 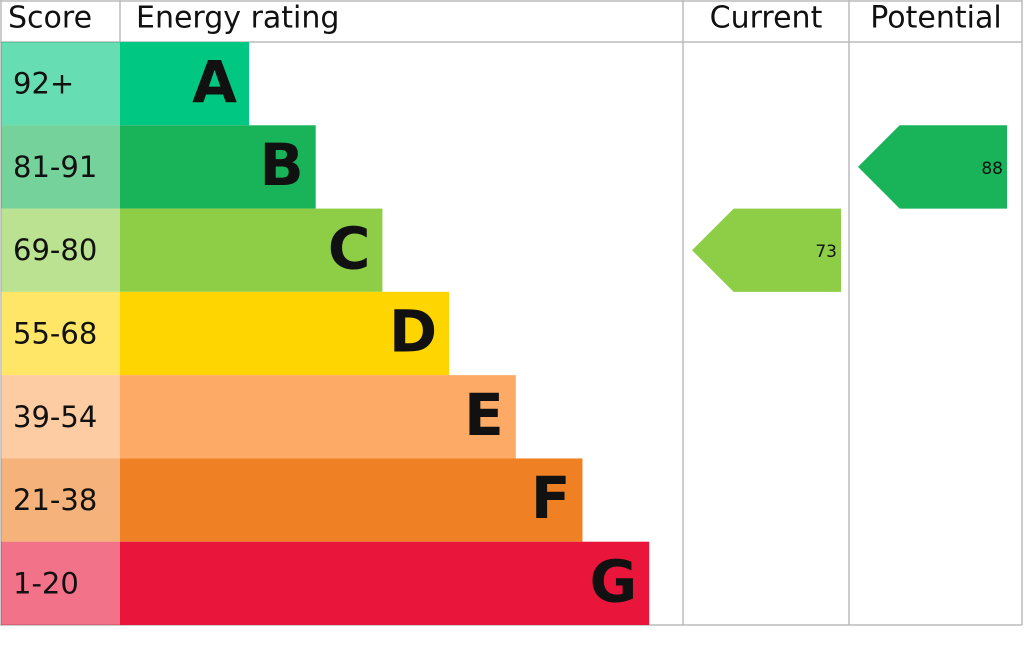 I want to click on rating-letter: F, so click(x=551, y=498).